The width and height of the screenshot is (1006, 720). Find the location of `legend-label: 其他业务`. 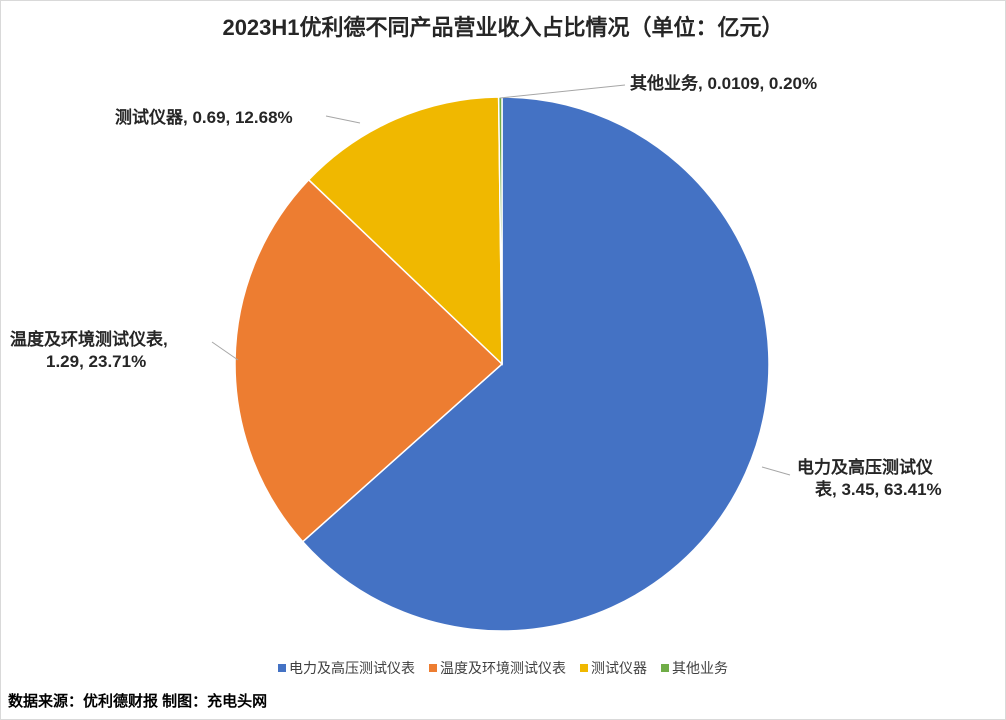

legend-label: 其他业务 is located at coordinates (700, 668).